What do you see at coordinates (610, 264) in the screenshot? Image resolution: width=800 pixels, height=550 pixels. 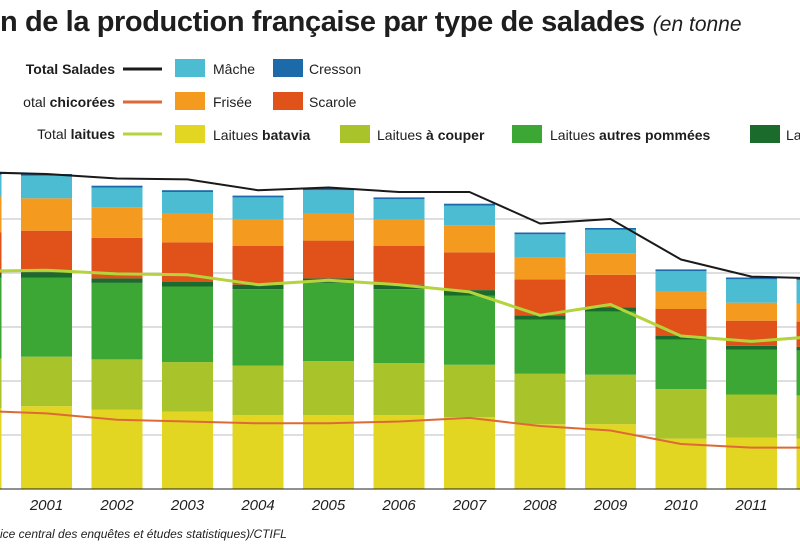 I see `bar-frisee-2009` at bounding box center [610, 264].